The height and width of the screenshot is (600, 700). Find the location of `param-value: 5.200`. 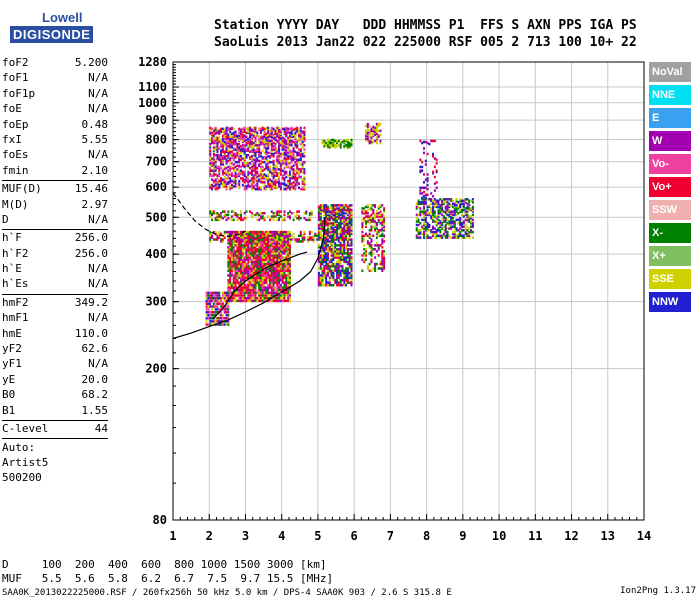

param-value: 5.200 is located at coordinates (91, 62).